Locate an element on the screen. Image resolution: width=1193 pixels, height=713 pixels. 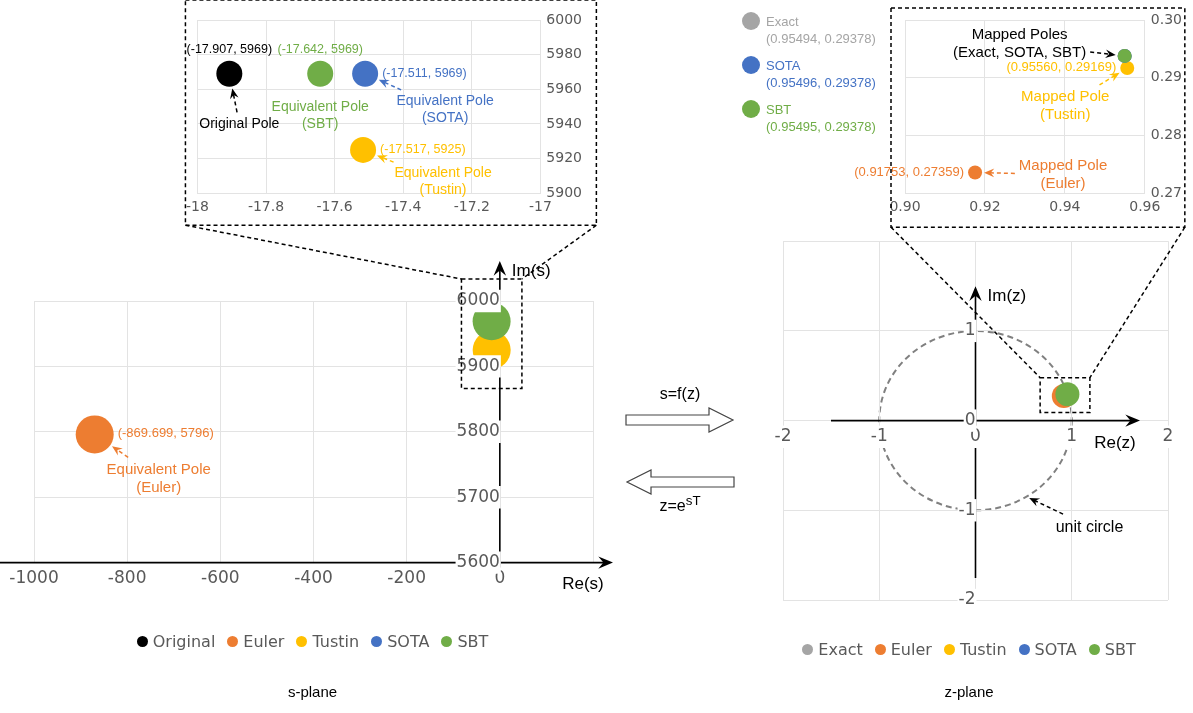
y-axis-title: Im(z) is located at coordinates (1007, 295).